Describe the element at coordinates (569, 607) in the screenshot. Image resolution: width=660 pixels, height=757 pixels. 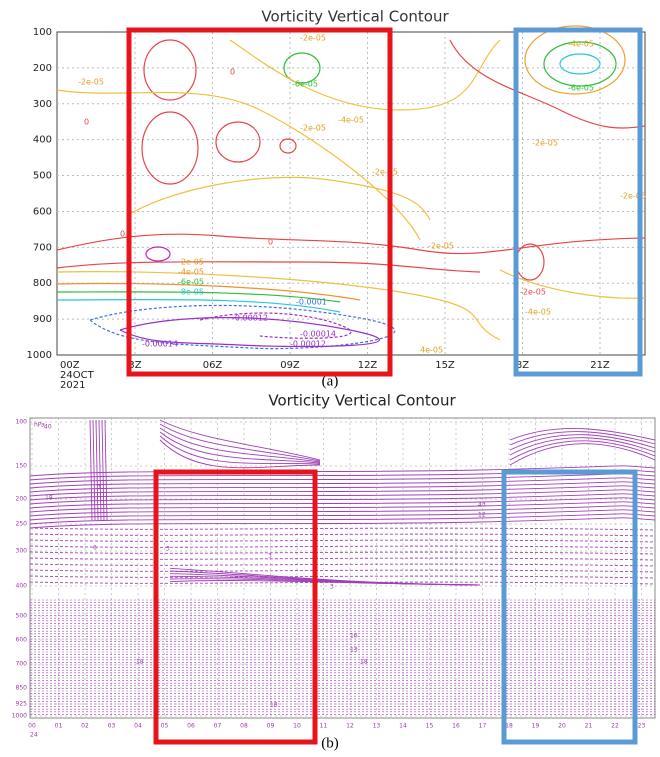
I see `highlight-box-blue` at that location.